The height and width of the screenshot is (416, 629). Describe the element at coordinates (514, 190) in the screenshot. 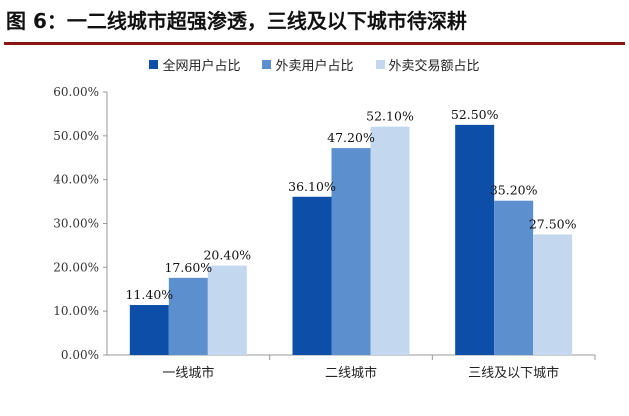

I see `data-label: 35.20%` at that location.